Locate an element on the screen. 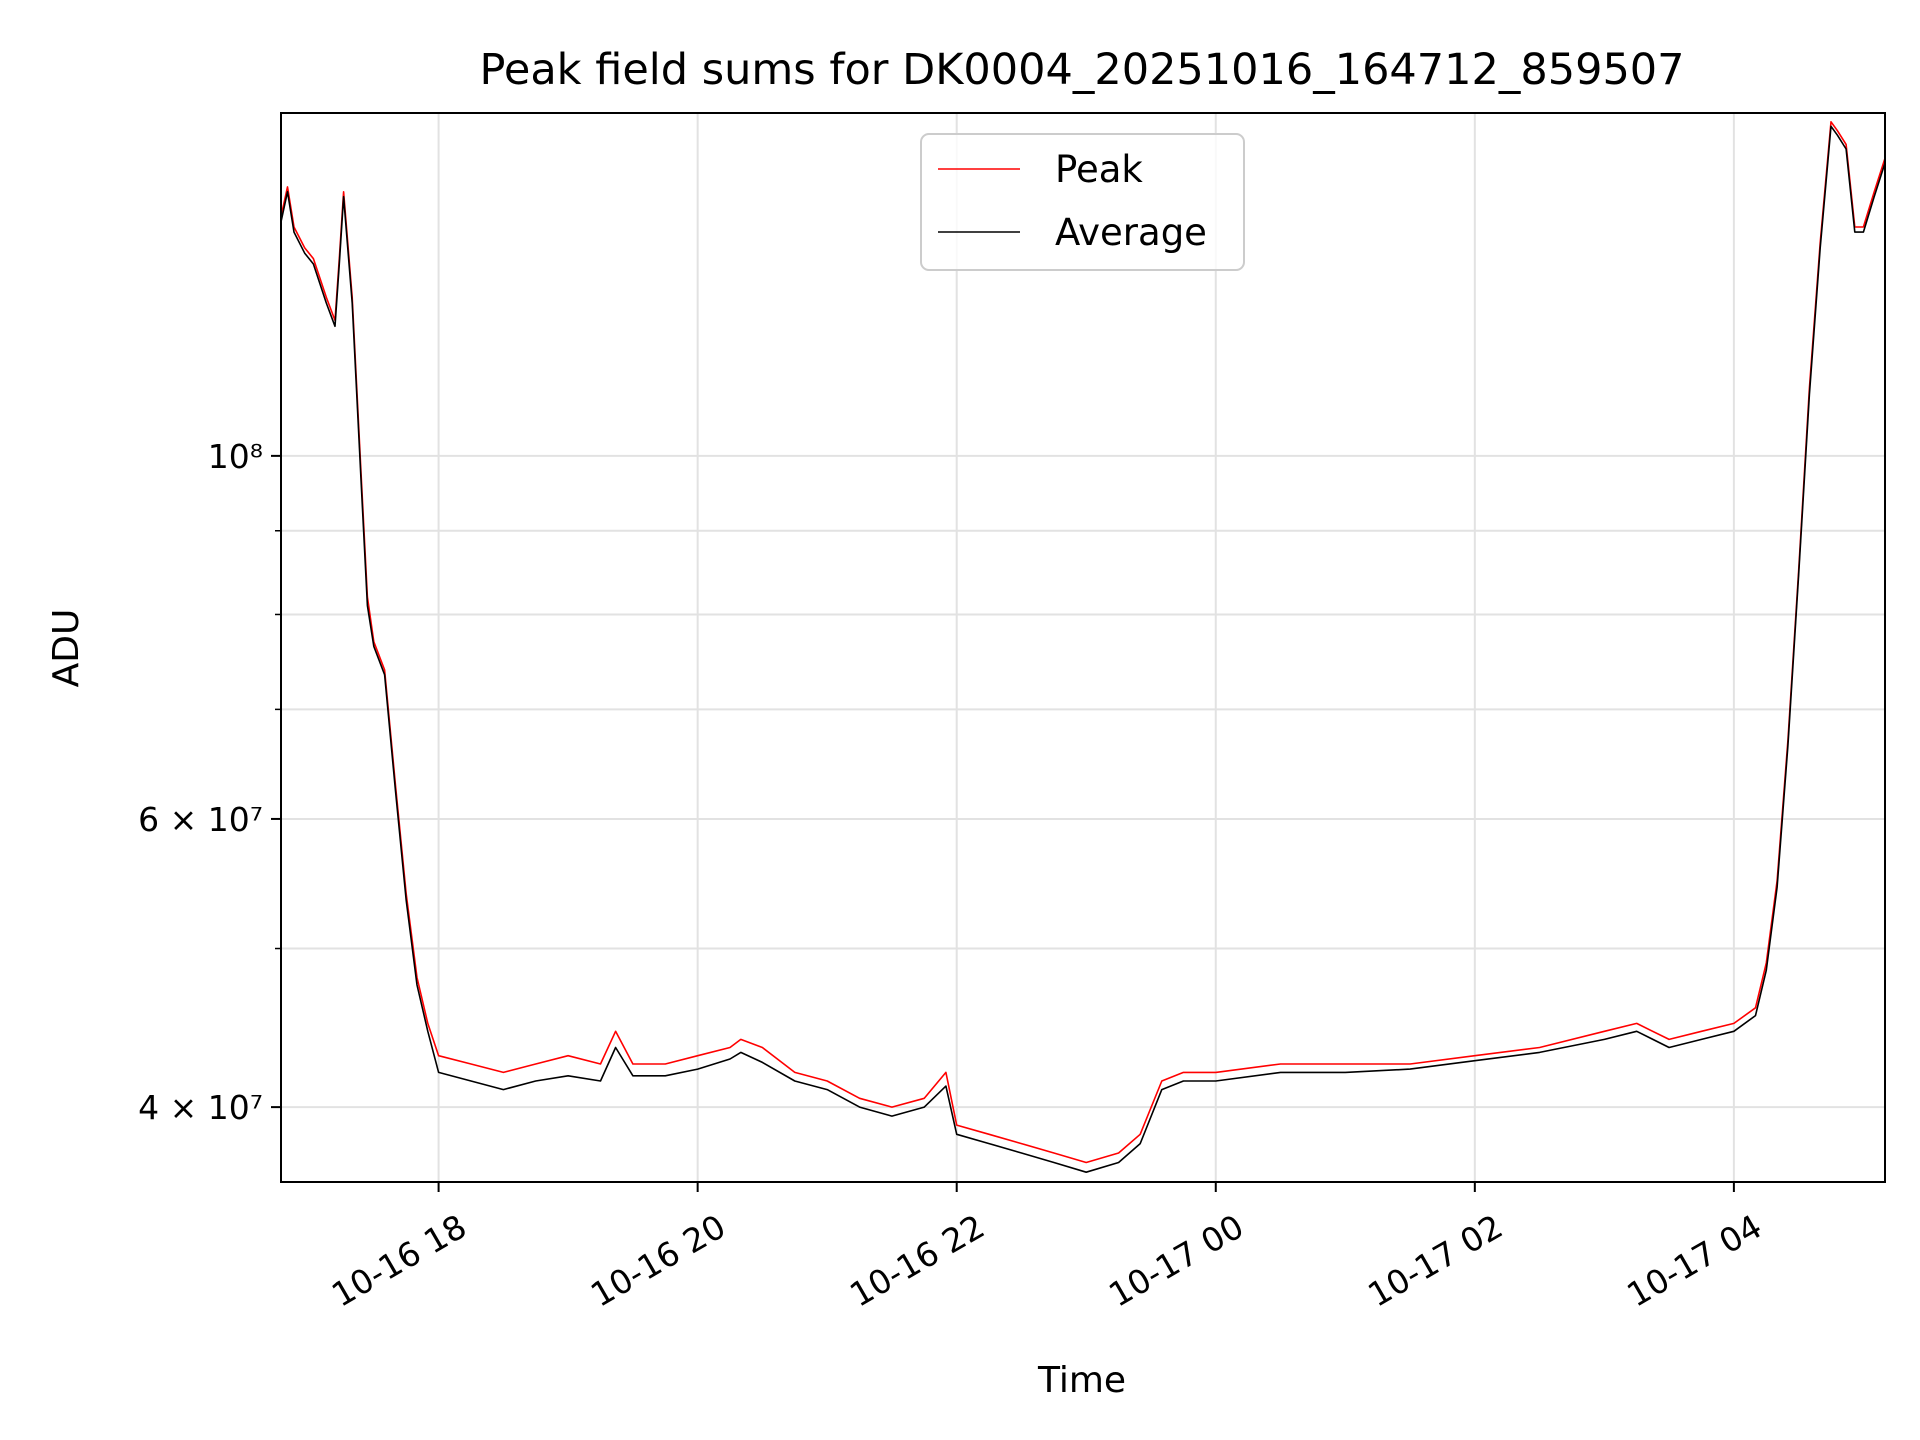 The height and width of the screenshot is (1440, 1920). y-axis-ticks: 4 × 10⁷ 6 × 10⁷ 10⁸ is located at coordinates (209, 782).